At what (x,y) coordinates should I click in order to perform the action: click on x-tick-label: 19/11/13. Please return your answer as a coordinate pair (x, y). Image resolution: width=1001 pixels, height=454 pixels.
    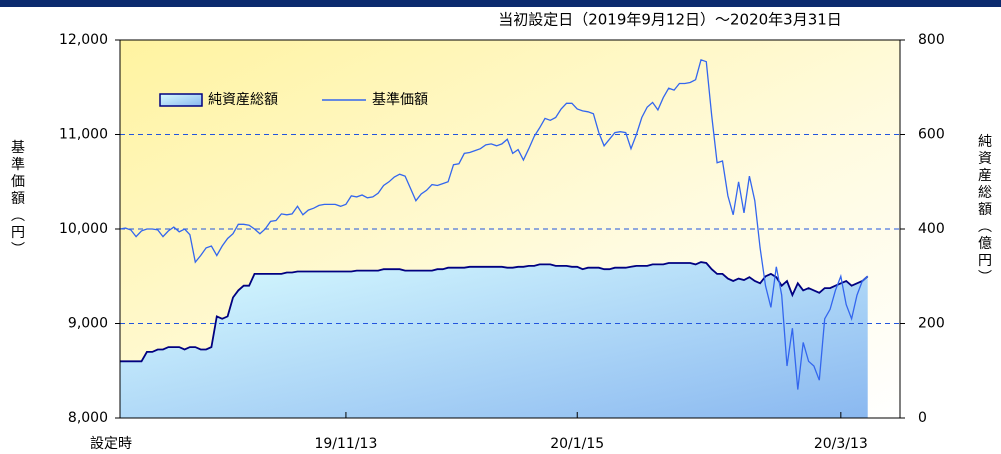
    Looking at the image, I should click on (345, 444).